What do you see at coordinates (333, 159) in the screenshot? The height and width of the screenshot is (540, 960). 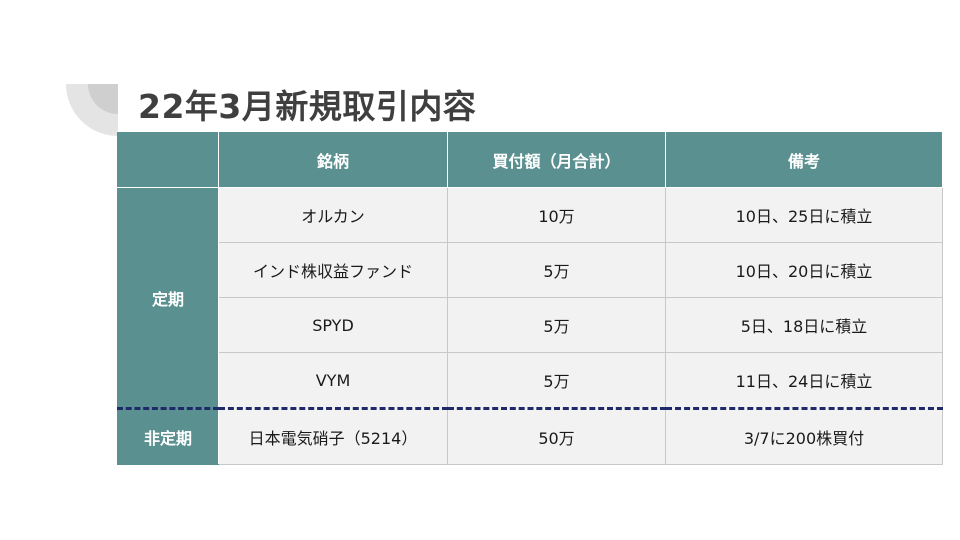 I see `header-name: 銘柄` at bounding box center [333, 159].